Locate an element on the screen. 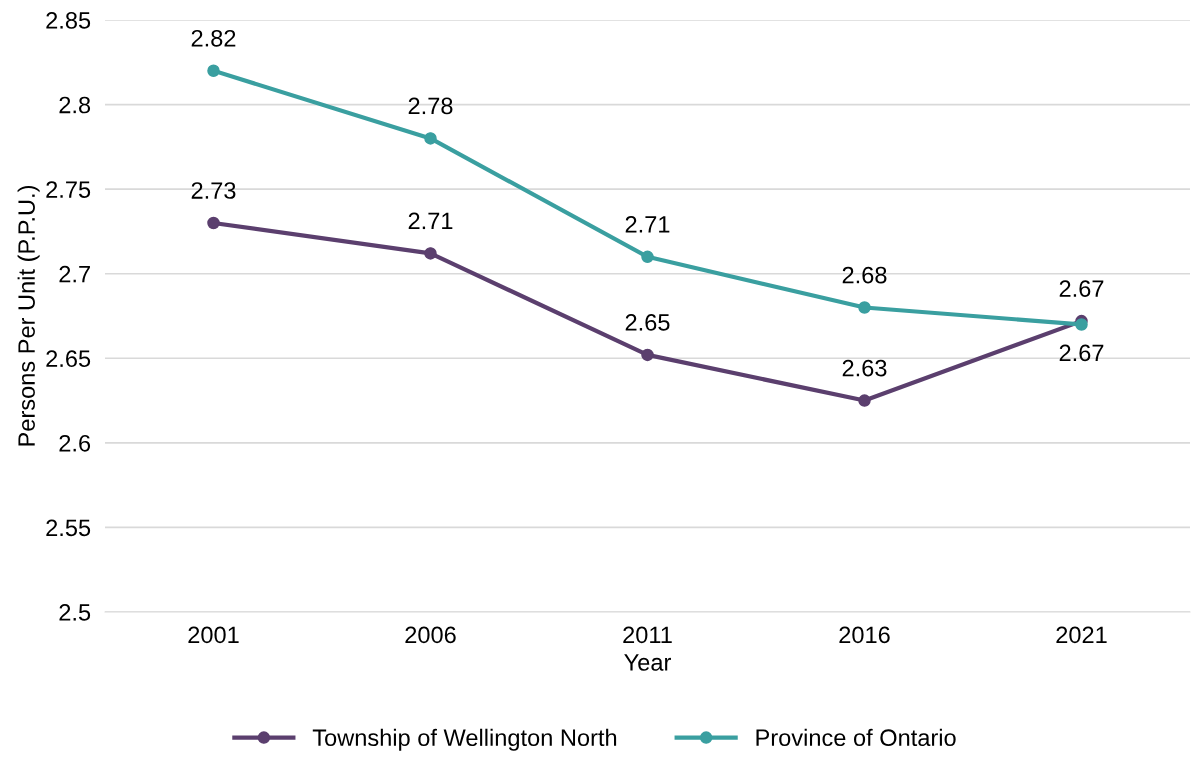 This screenshot has width=1191, height=772. y-tick-label: 2.75 is located at coordinates (68, 189).